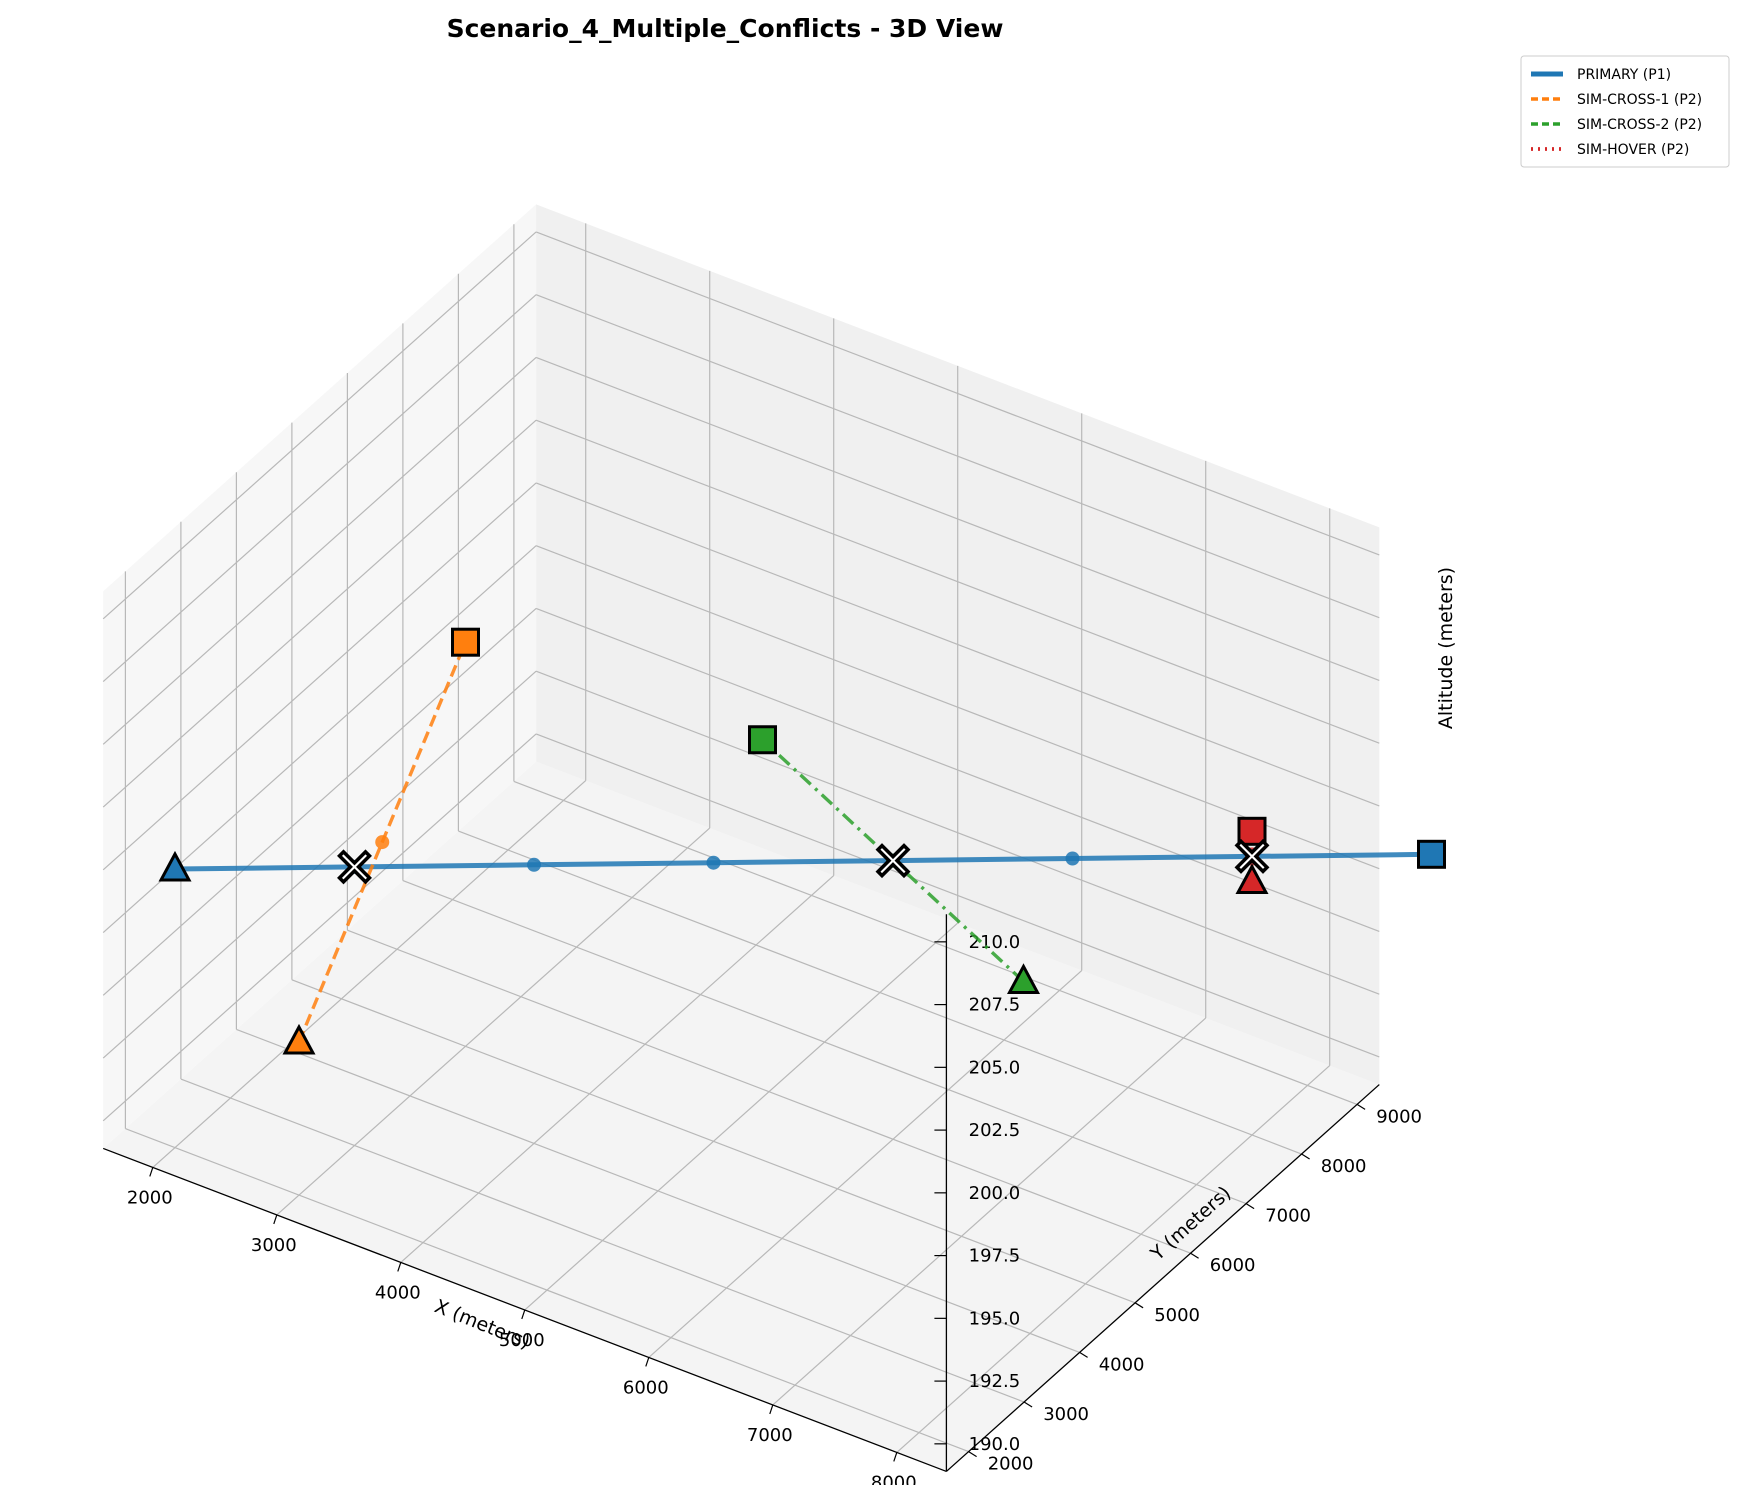 The height and width of the screenshot is (1485, 1737). I want to click on x-tick-label: 7000, so click(770, 1435).